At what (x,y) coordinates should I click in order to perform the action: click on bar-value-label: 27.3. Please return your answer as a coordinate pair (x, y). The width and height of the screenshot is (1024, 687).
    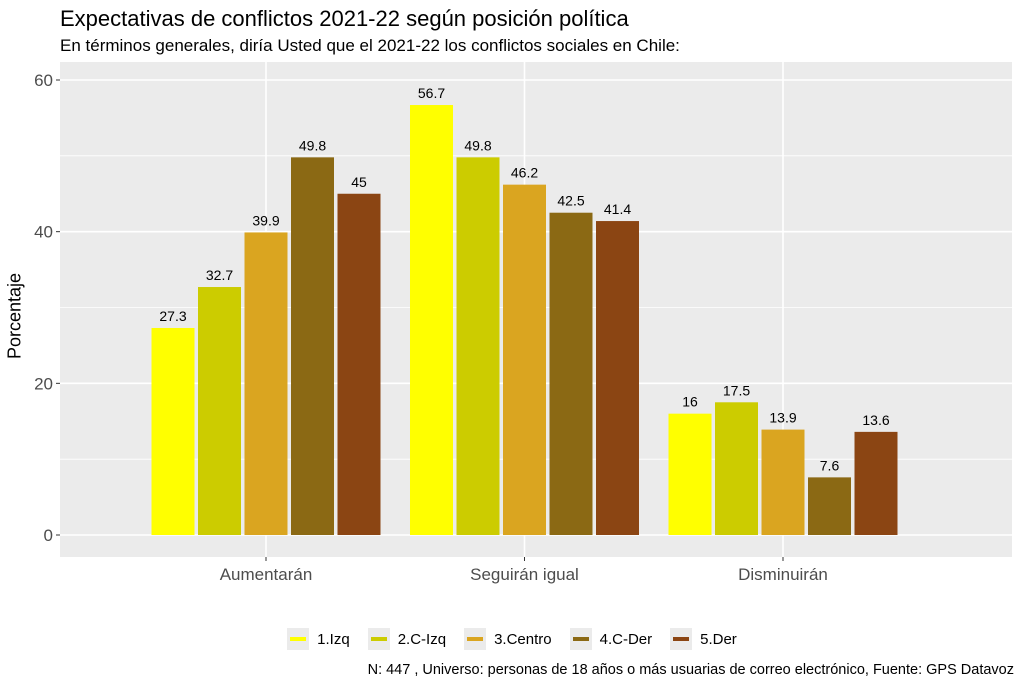
    Looking at the image, I should click on (172, 316).